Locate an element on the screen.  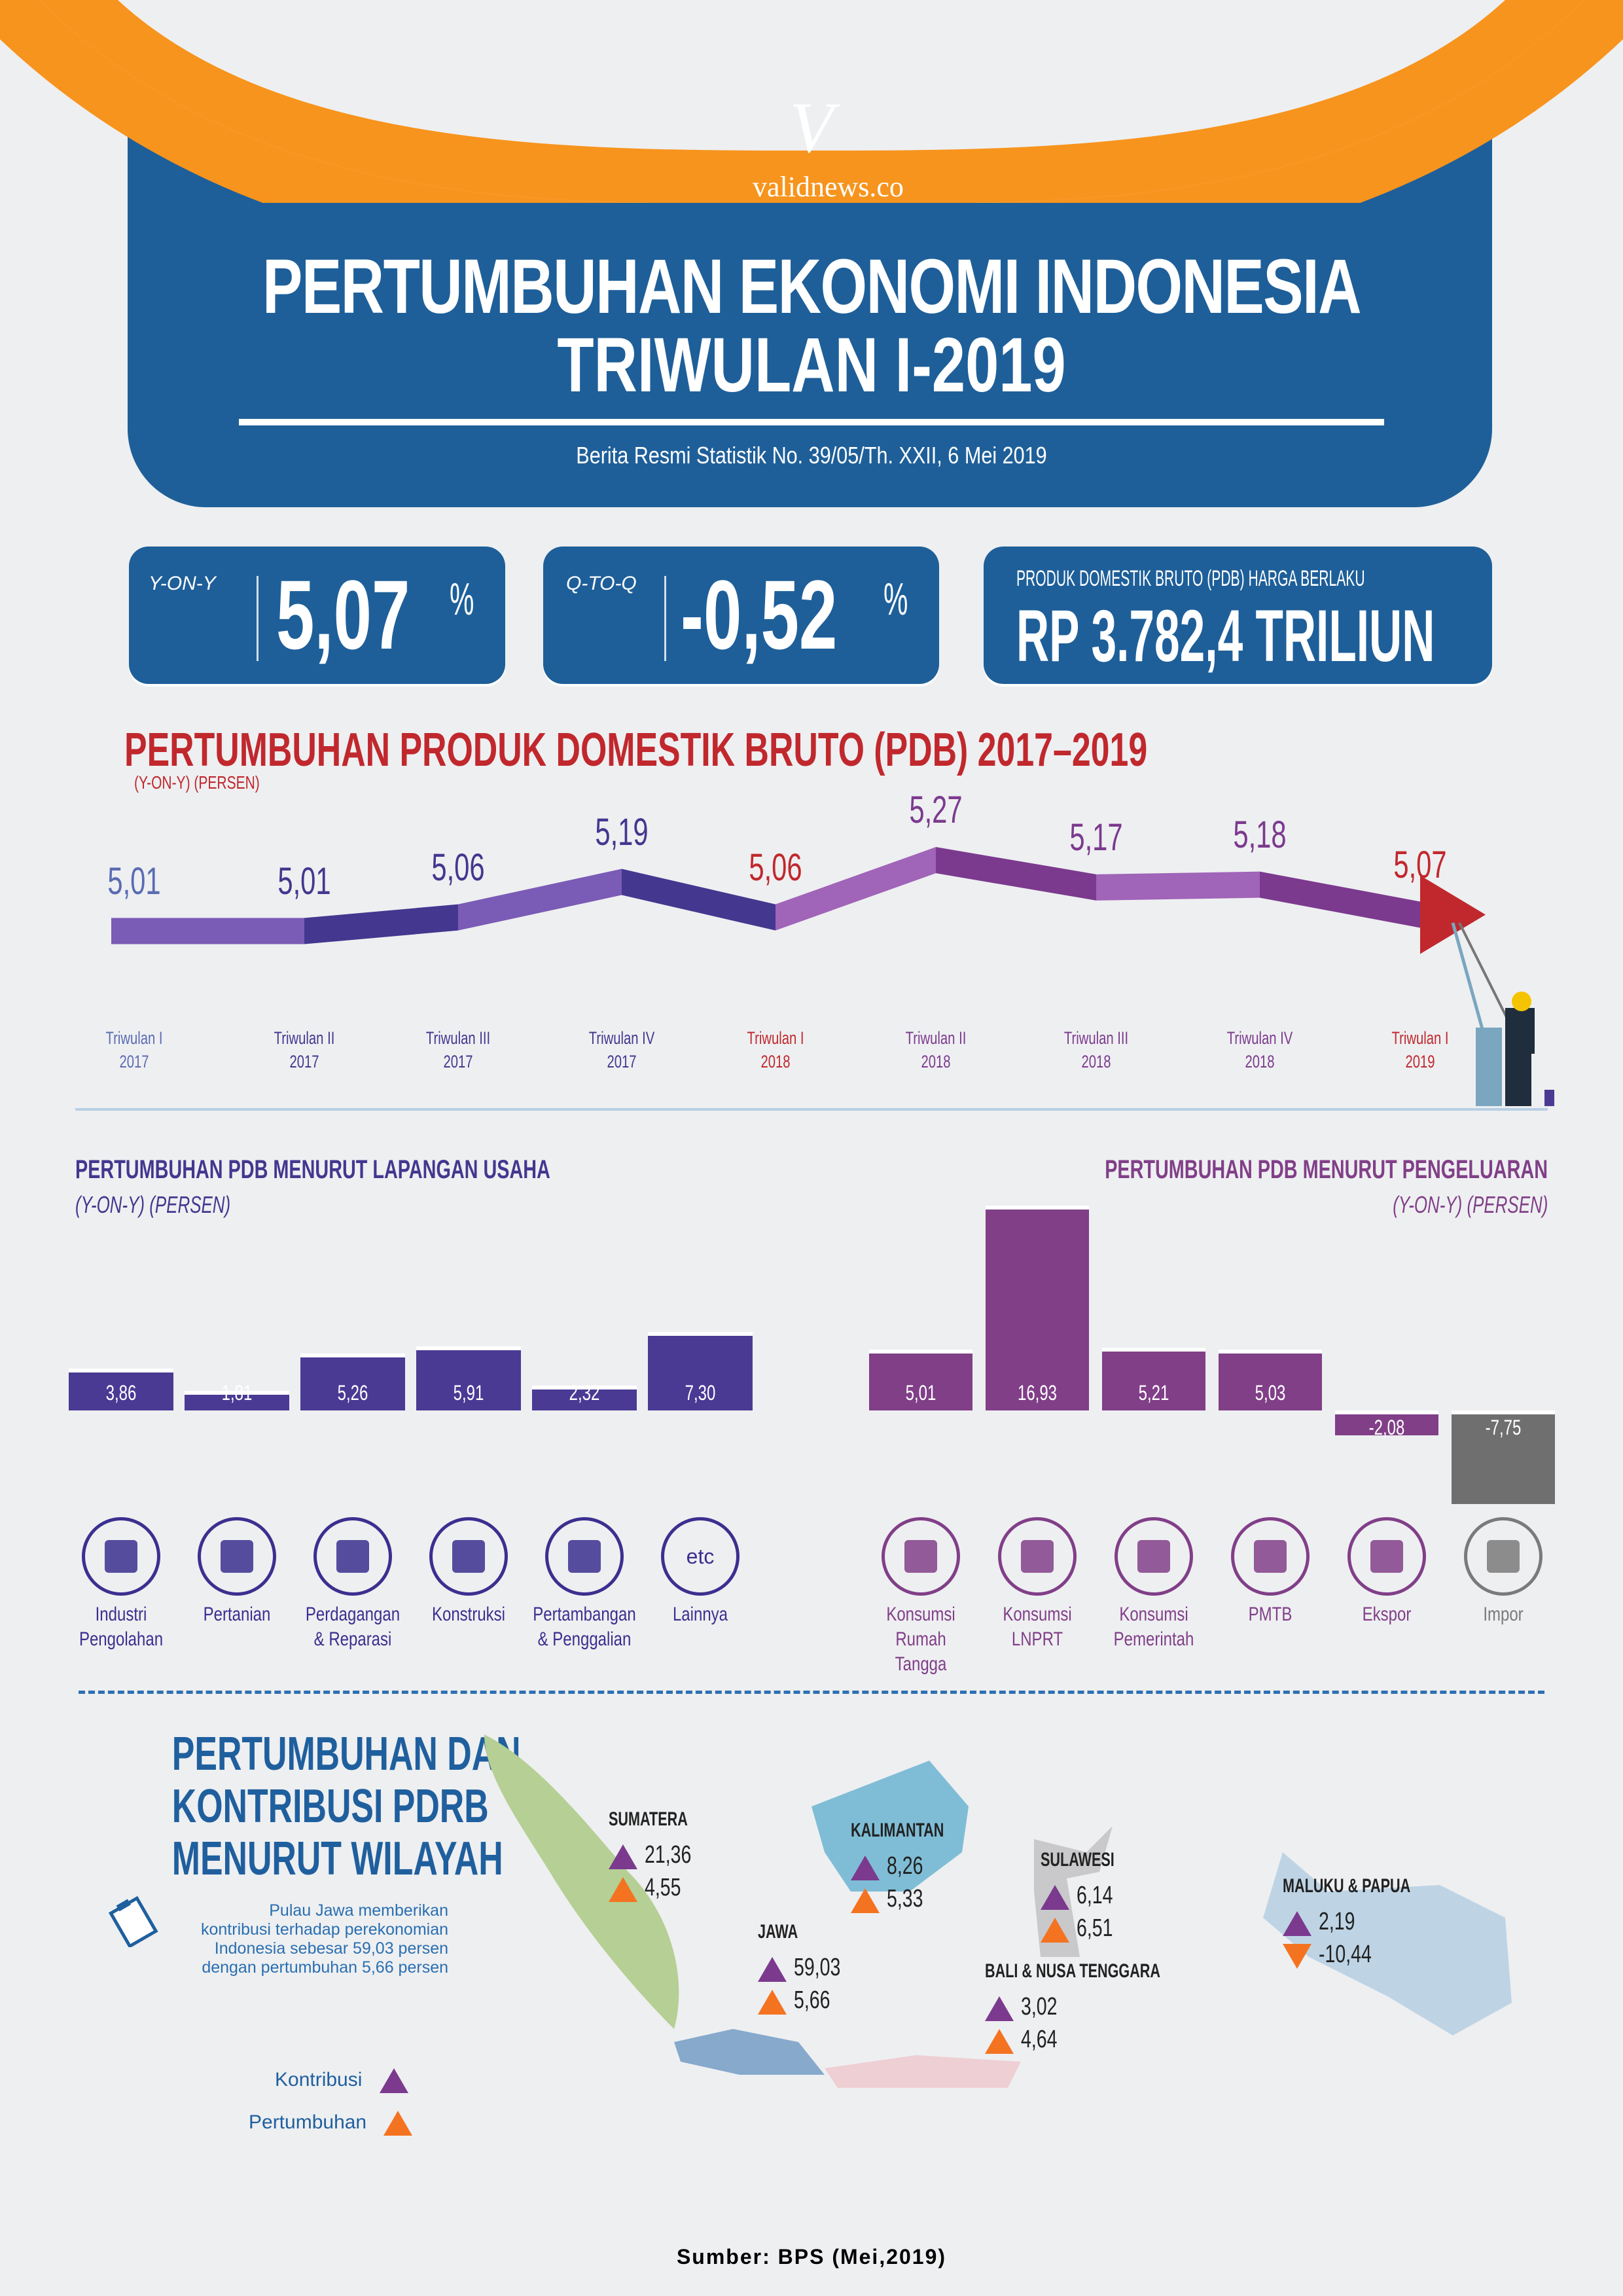
person-icon-glyph is located at coordinates (1037, 1556).